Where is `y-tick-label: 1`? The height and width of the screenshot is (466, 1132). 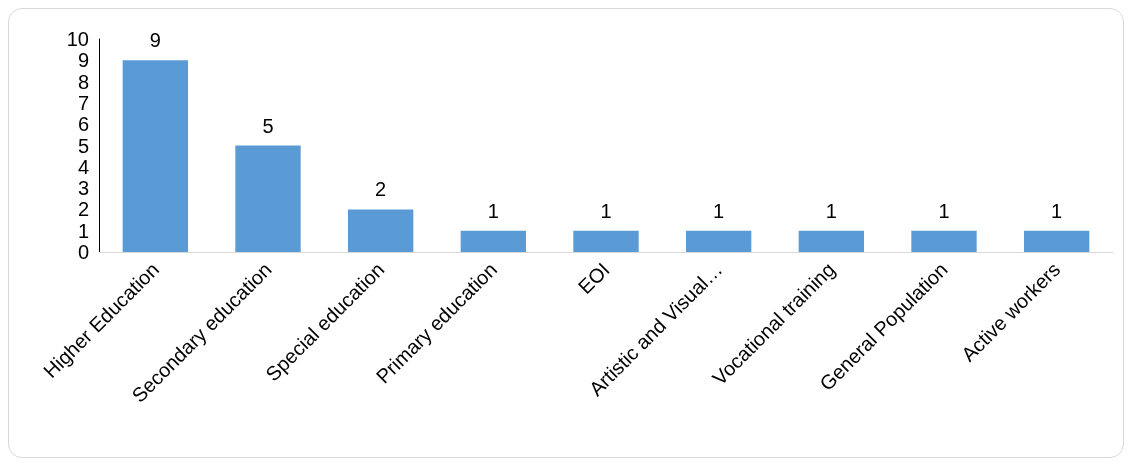
y-tick-label: 1 is located at coordinates (83, 230).